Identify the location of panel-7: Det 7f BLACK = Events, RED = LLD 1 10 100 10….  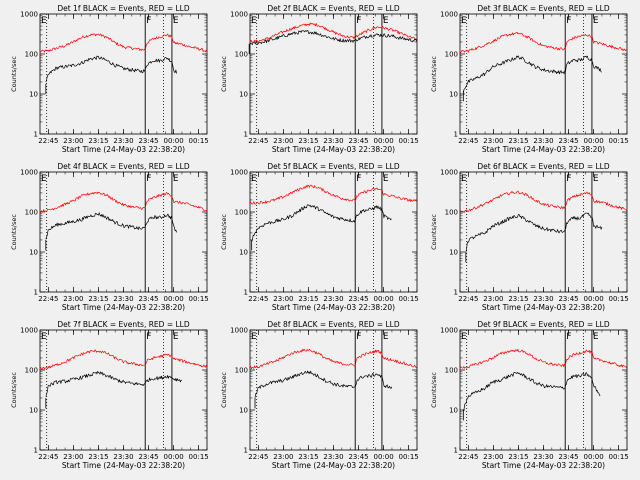
(109, 395).